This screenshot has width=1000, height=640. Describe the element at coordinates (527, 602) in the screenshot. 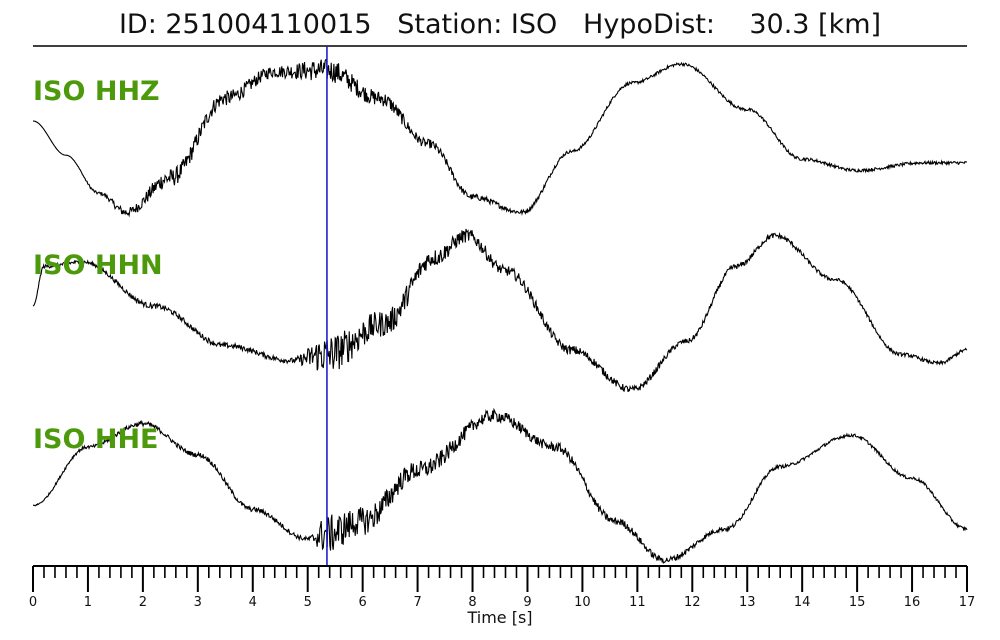

I see `x-tick-label: 9` at that location.